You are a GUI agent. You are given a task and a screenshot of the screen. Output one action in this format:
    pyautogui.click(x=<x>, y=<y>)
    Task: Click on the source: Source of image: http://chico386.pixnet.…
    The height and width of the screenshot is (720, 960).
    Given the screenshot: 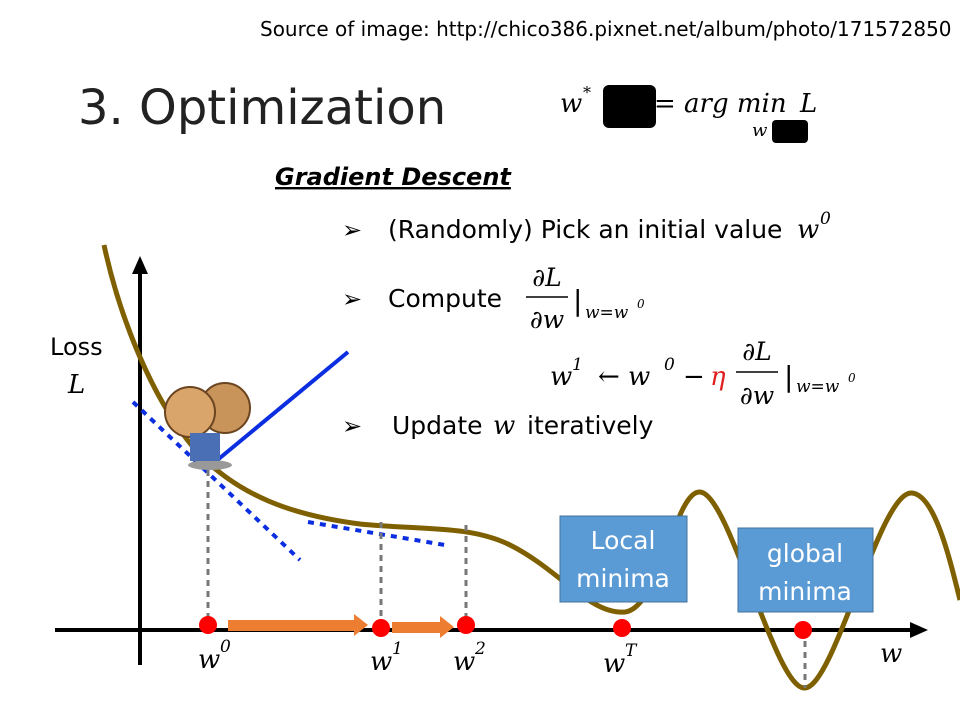 What is the action you would take?
    pyautogui.click(x=606, y=29)
    